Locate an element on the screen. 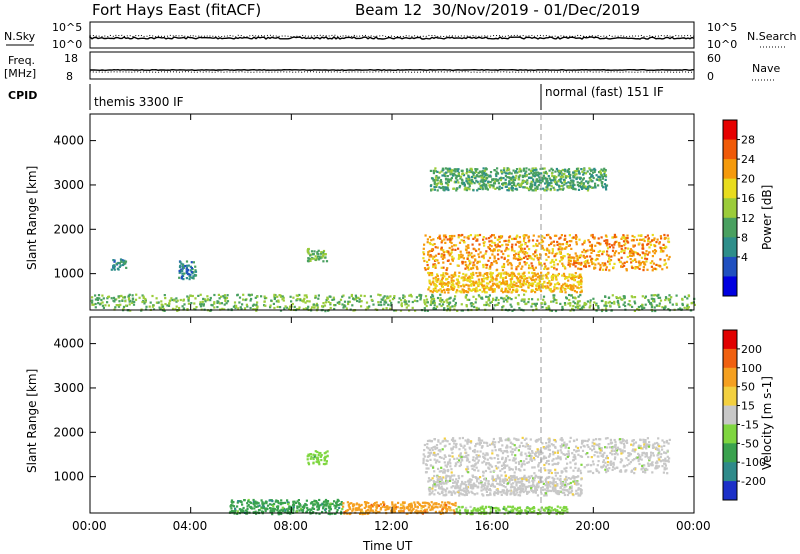 This screenshot has height=554, width=800. colorbar-segment is located at coordinates (730, 208).